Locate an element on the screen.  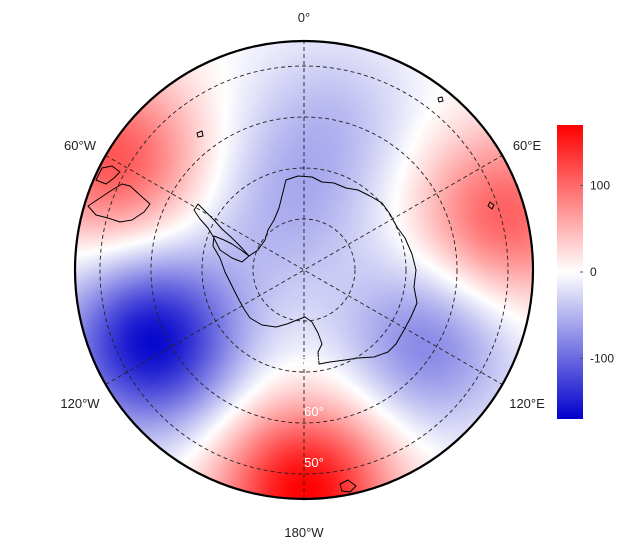
colorbar-ticks: 100 0 -100 is located at coordinates (597, 272).